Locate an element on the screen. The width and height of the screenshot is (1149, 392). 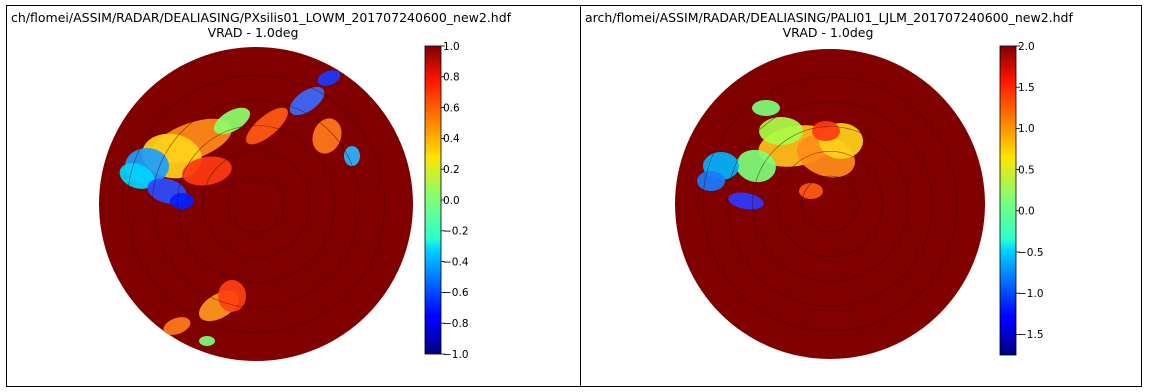
colorbar-tick-label: −0.8 is located at coordinates (456, 324).